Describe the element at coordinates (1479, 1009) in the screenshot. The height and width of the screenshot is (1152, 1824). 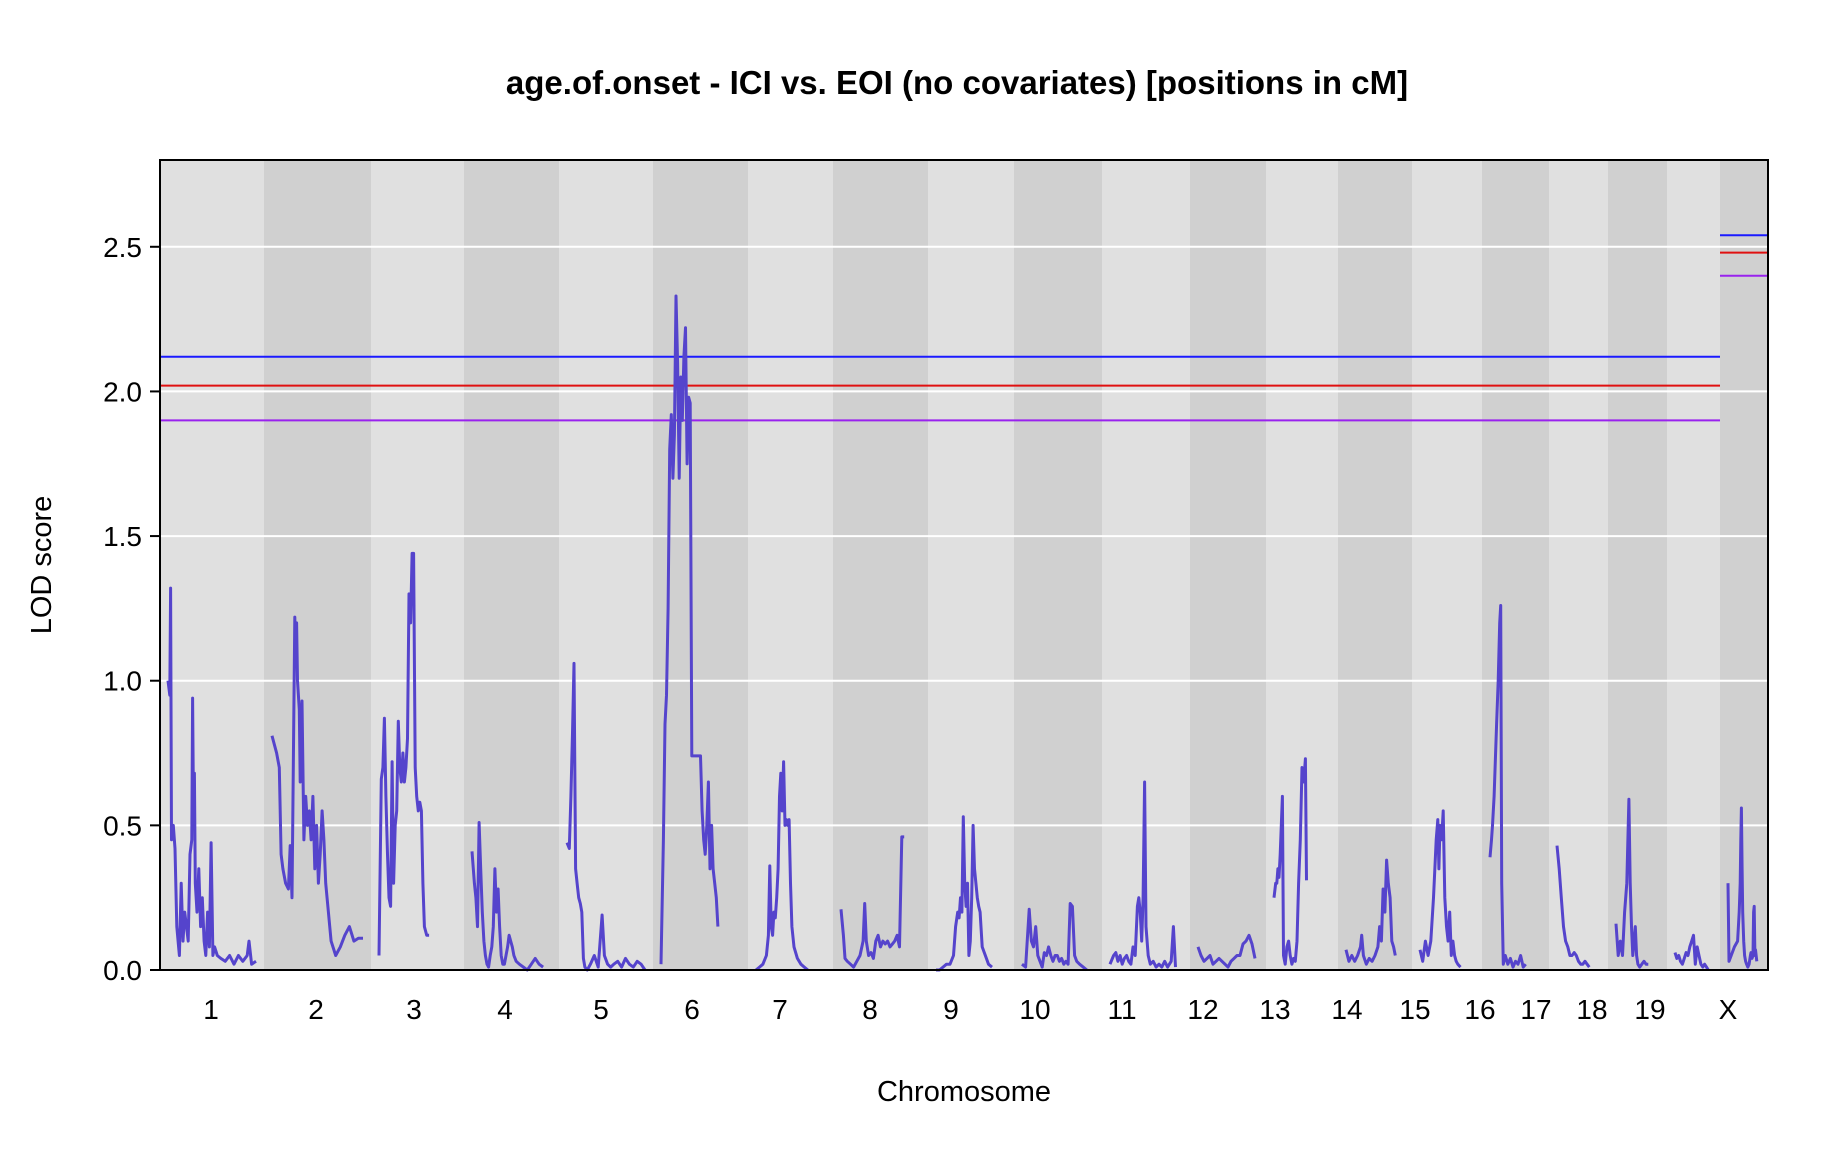
I see `x-tick-label: 16` at that location.